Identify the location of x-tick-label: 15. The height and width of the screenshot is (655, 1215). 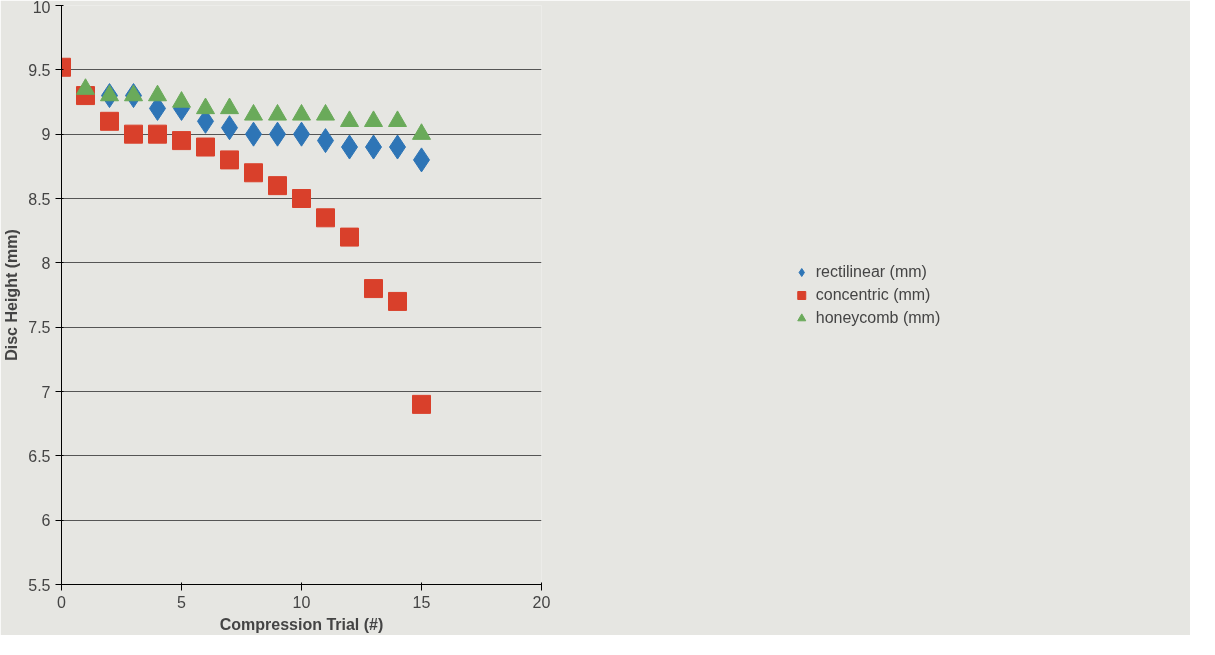
(421, 602).